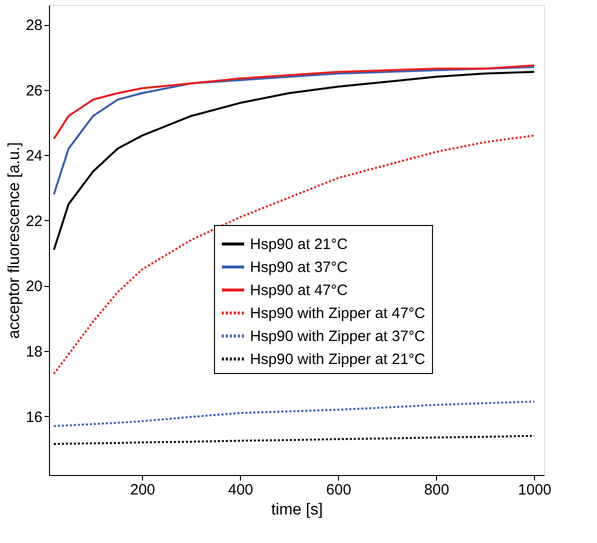  Describe the element at coordinates (299, 267) in the screenshot. I see `legend-label: Hsp90 at 37°C` at that location.